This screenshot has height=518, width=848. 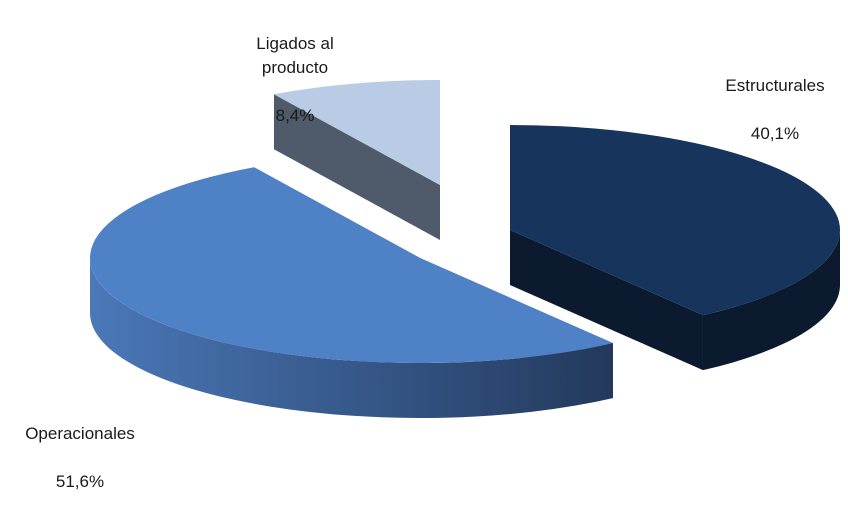 What do you see at coordinates (771, 300) in the screenshot?
I see `pie-slice-side` at bounding box center [771, 300].